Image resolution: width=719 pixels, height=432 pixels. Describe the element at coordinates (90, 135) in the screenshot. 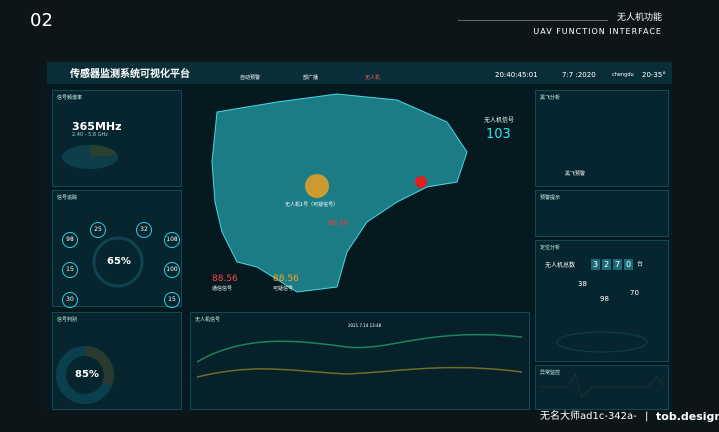

I see `freq-range: 2.40 - 5.8 GHz` at that location.